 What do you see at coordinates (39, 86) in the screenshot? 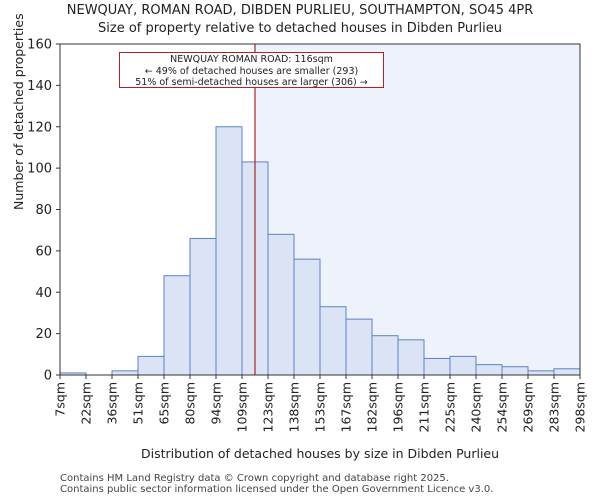
I see `y-tick-label-140: 140` at bounding box center [39, 86].